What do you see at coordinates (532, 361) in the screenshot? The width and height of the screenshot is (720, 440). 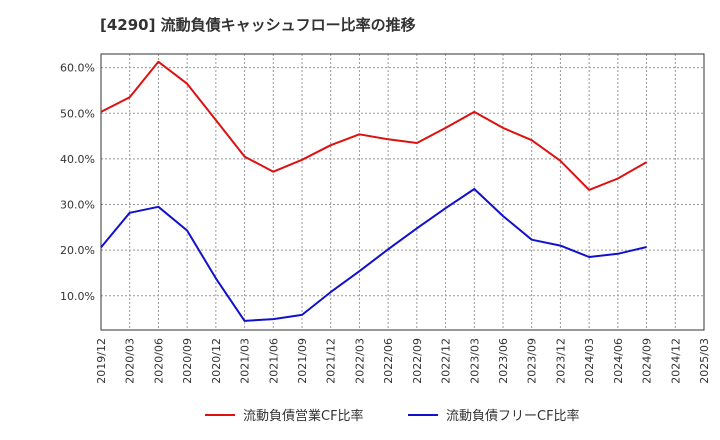 I see `x-tick-label: 2023/09` at bounding box center [532, 361].